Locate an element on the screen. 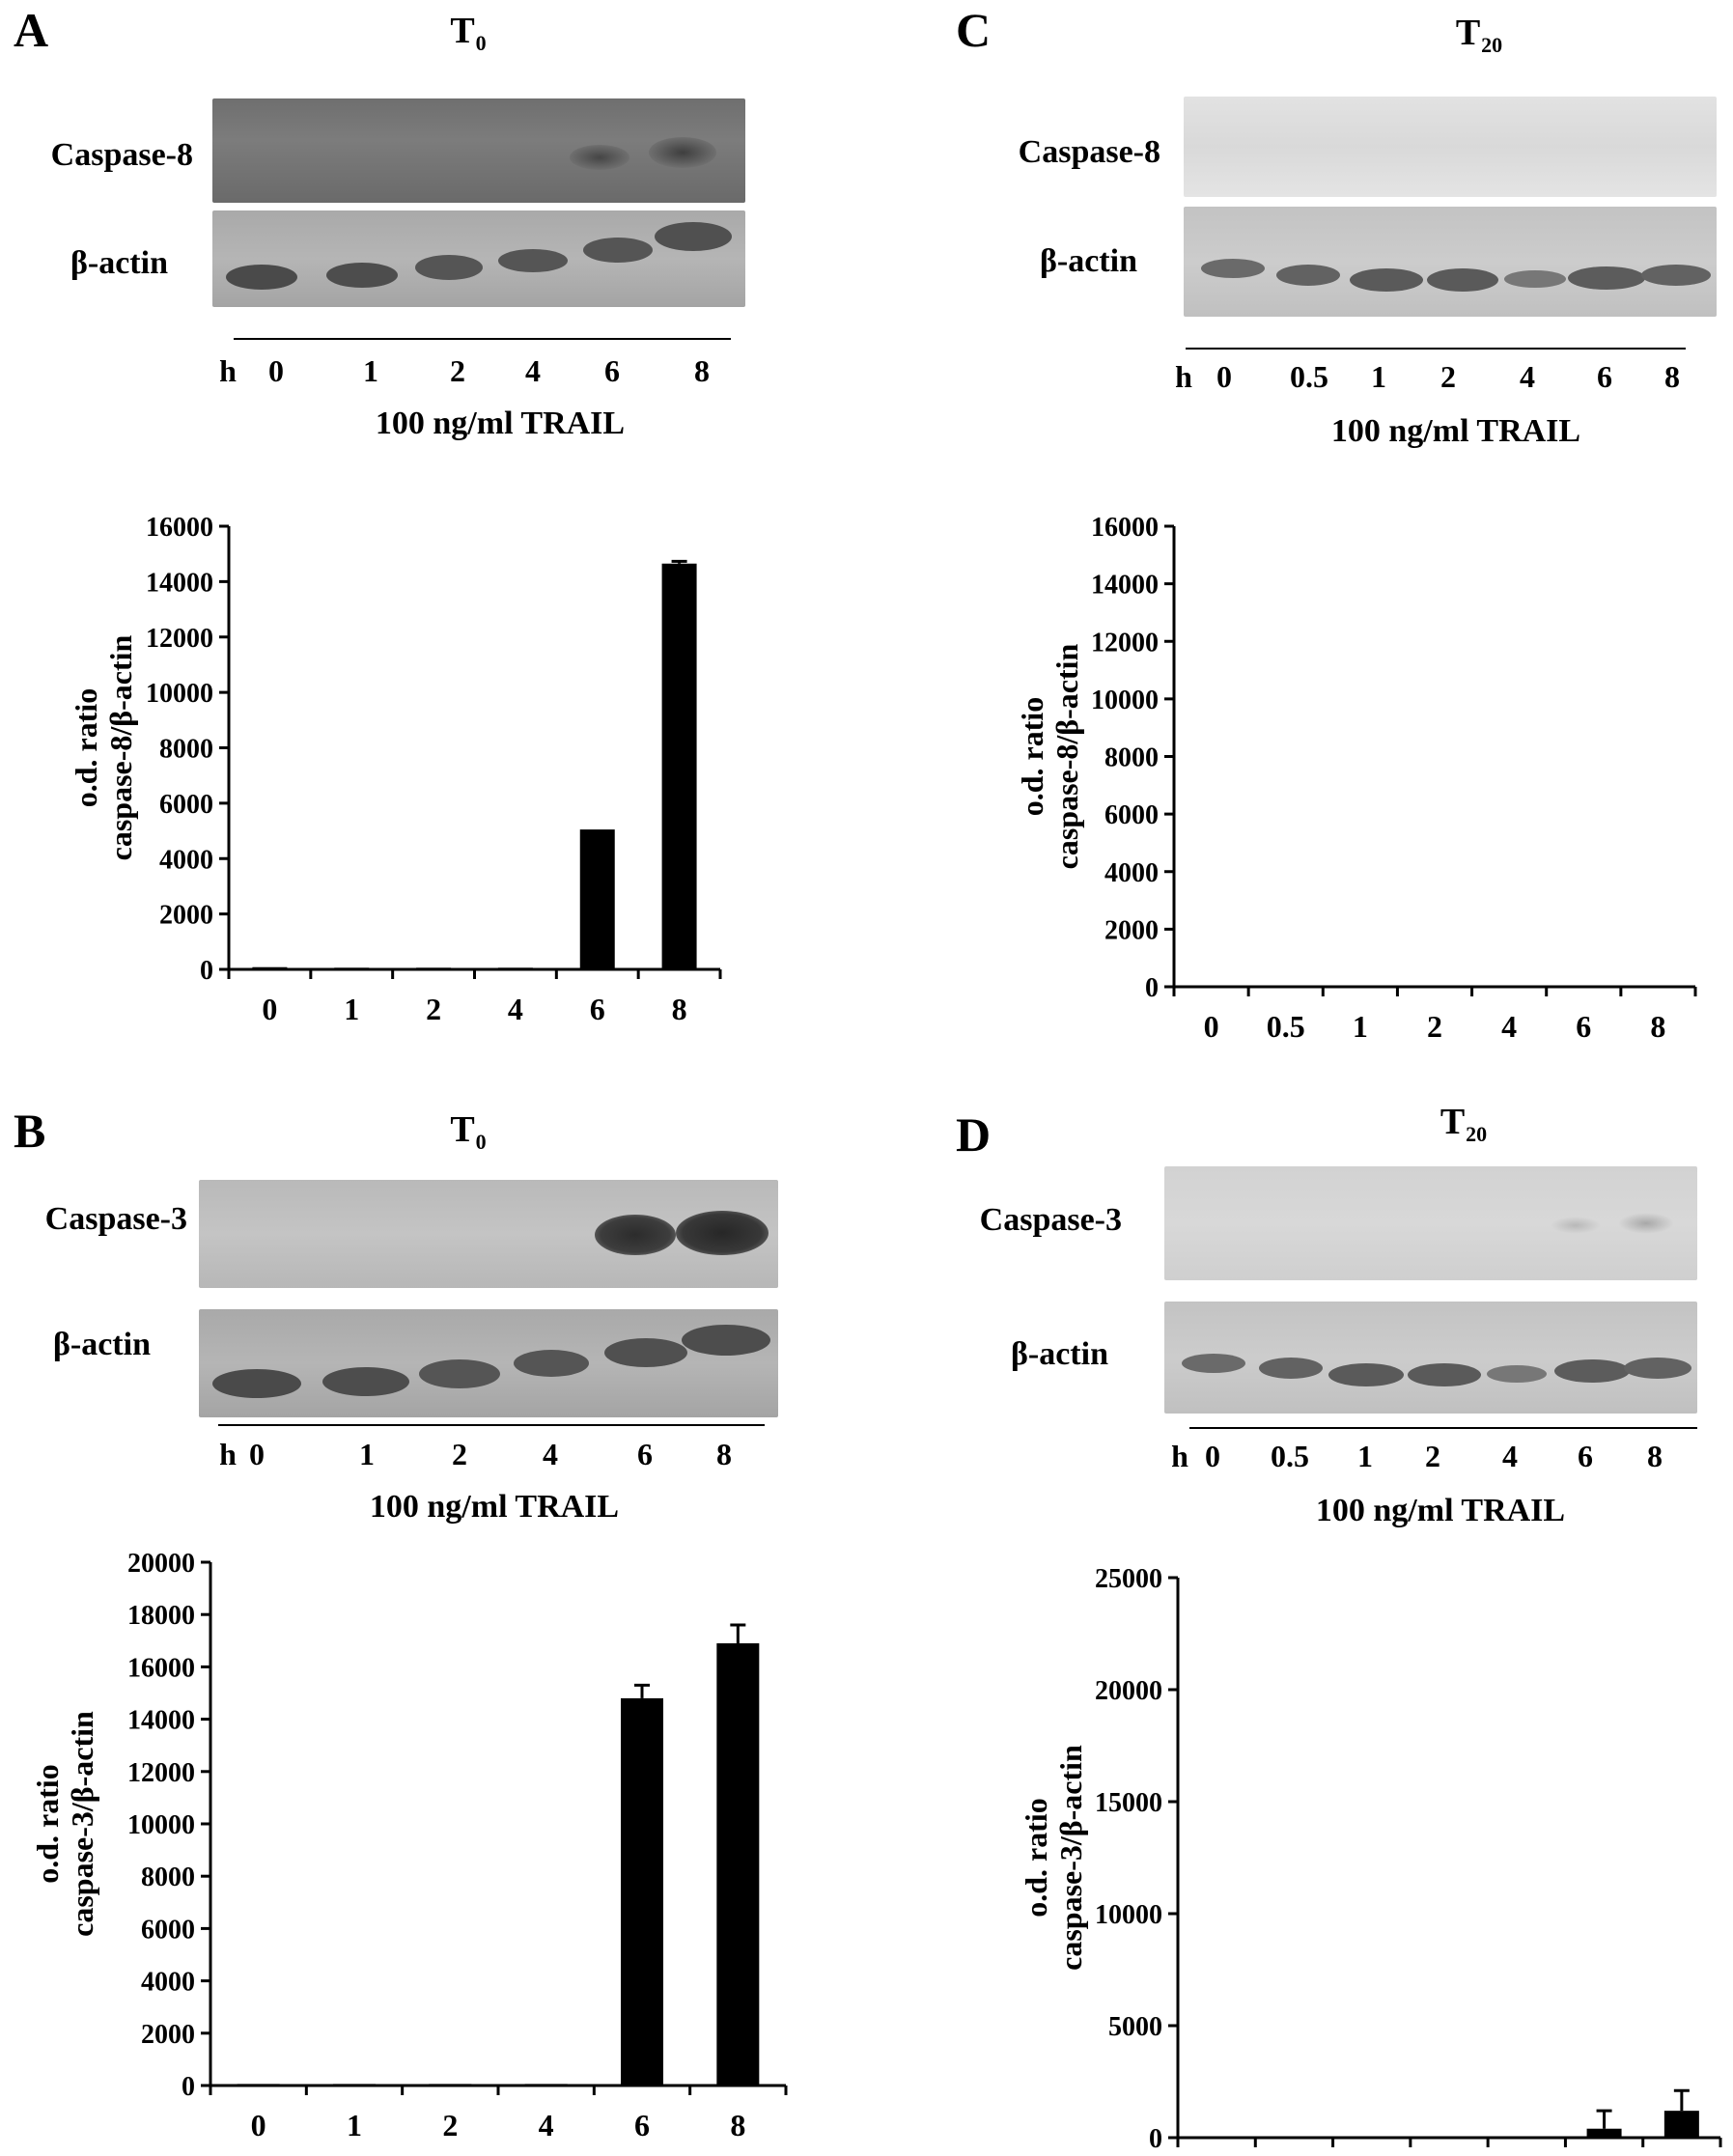  panel-b-title: T0 is located at coordinates (468, 1132).